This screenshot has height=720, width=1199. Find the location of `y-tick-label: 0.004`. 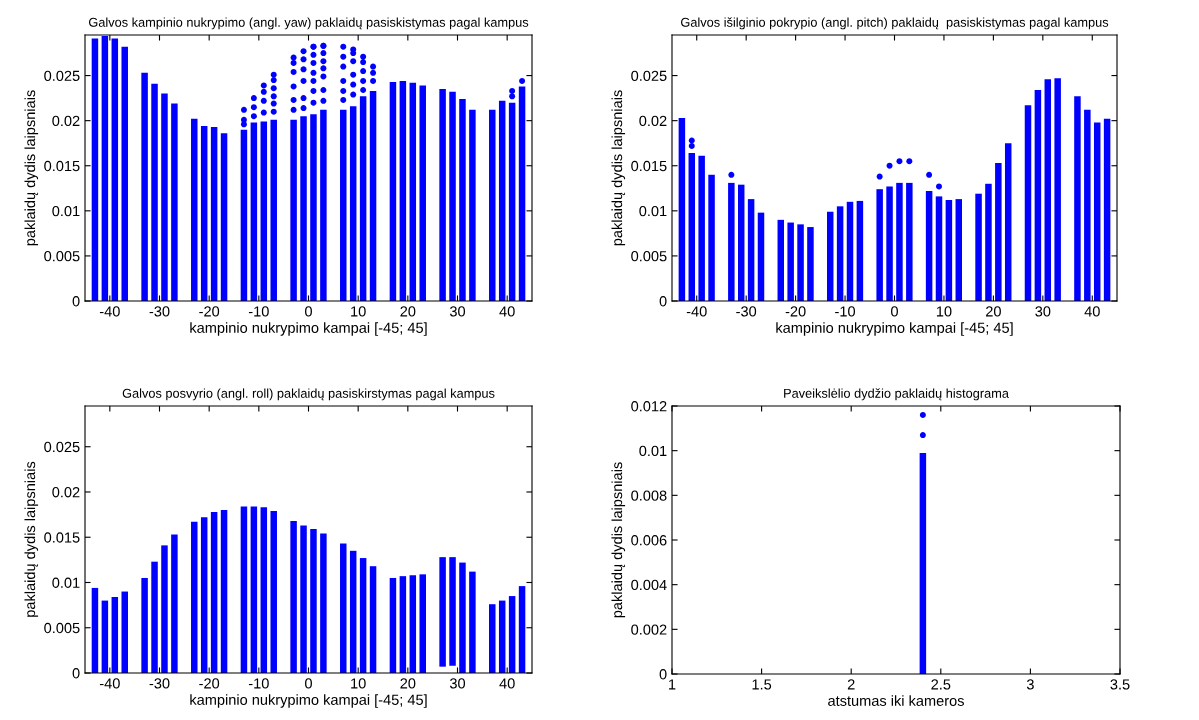

y-tick-label: 0.004 is located at coordinates (649, 585).